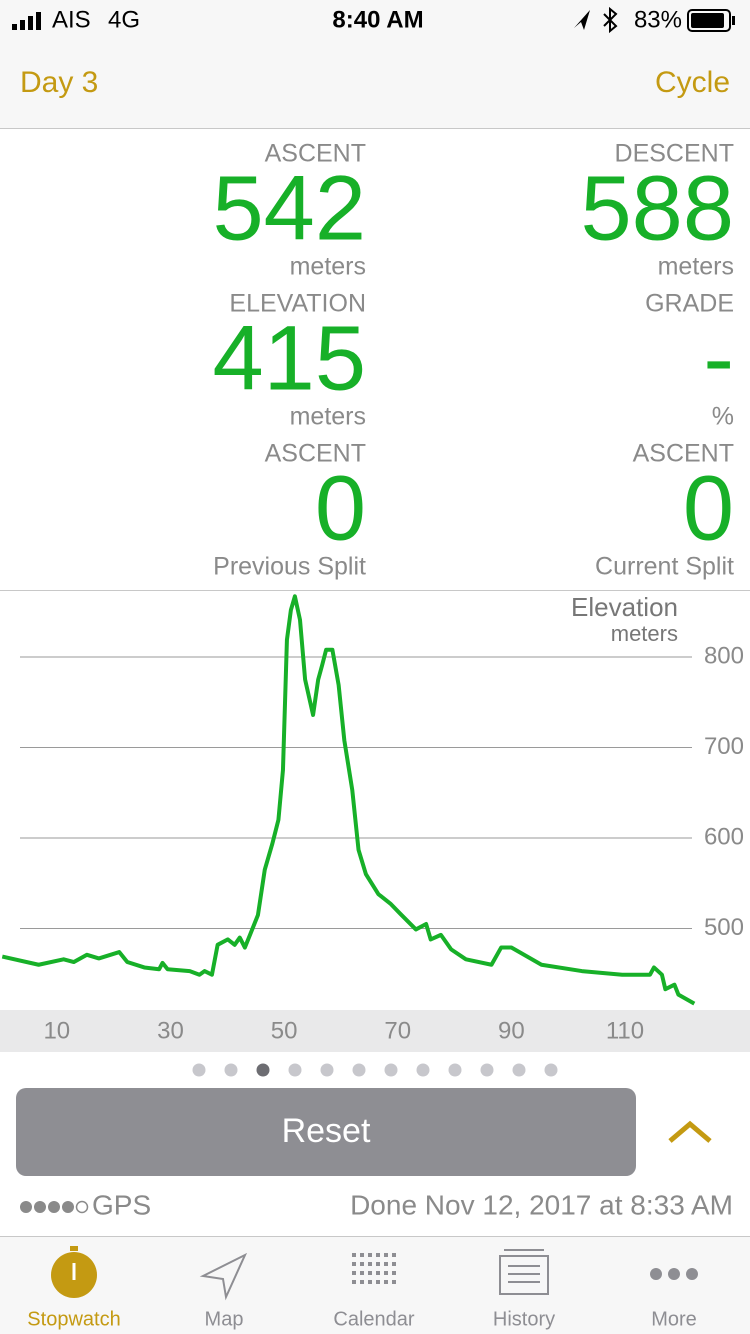 The height and width of the screenshot is (1334, 750). Describe the element at coordinates (718, 358) in the screenshot. I see `stat-value: -` at that location.